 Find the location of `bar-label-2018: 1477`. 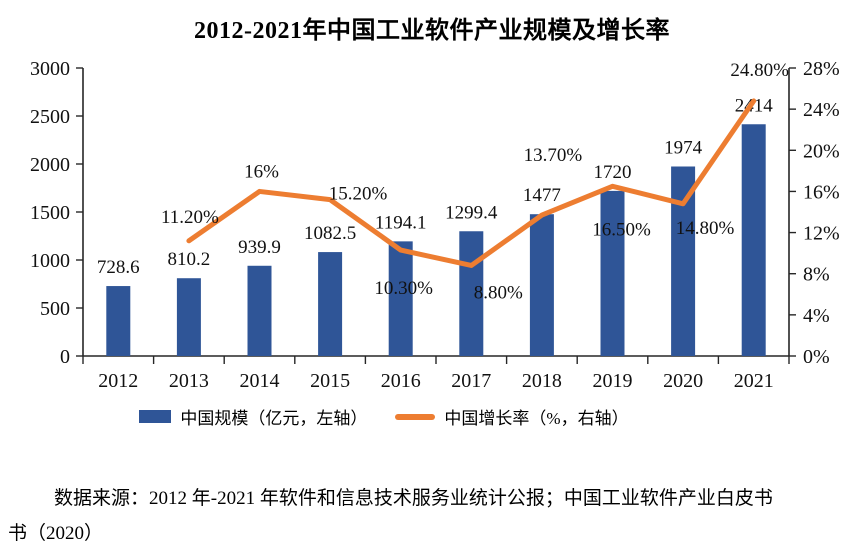

bar-label-2018: 1477 is located at coordinates (542, 195).